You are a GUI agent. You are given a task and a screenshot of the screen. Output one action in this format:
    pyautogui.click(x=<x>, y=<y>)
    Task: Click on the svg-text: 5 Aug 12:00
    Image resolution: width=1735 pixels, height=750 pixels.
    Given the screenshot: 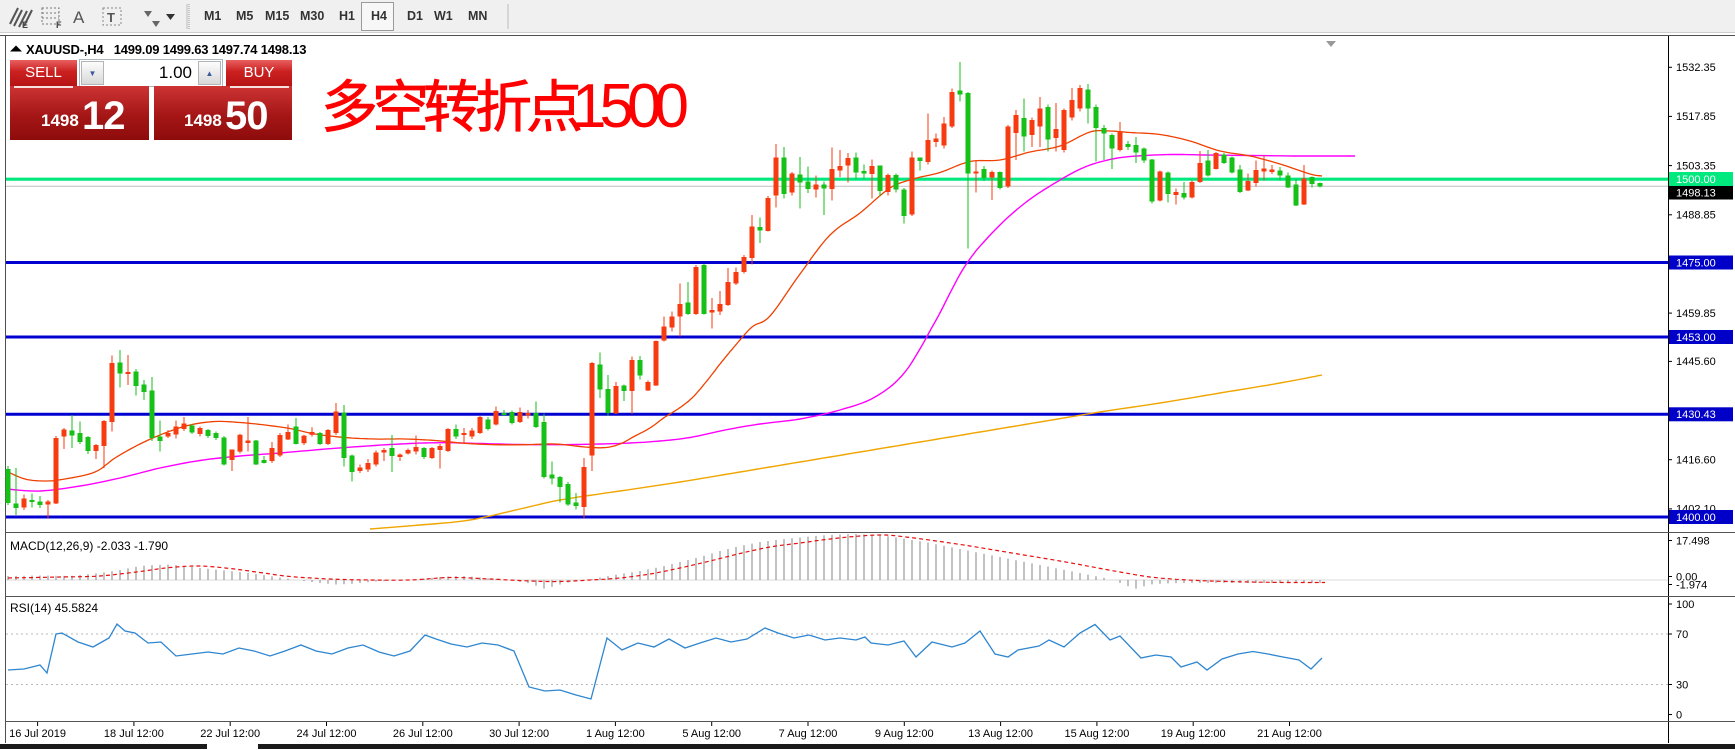 What is the action you would take?
    pyautogui.click(x=711, y=734)
    